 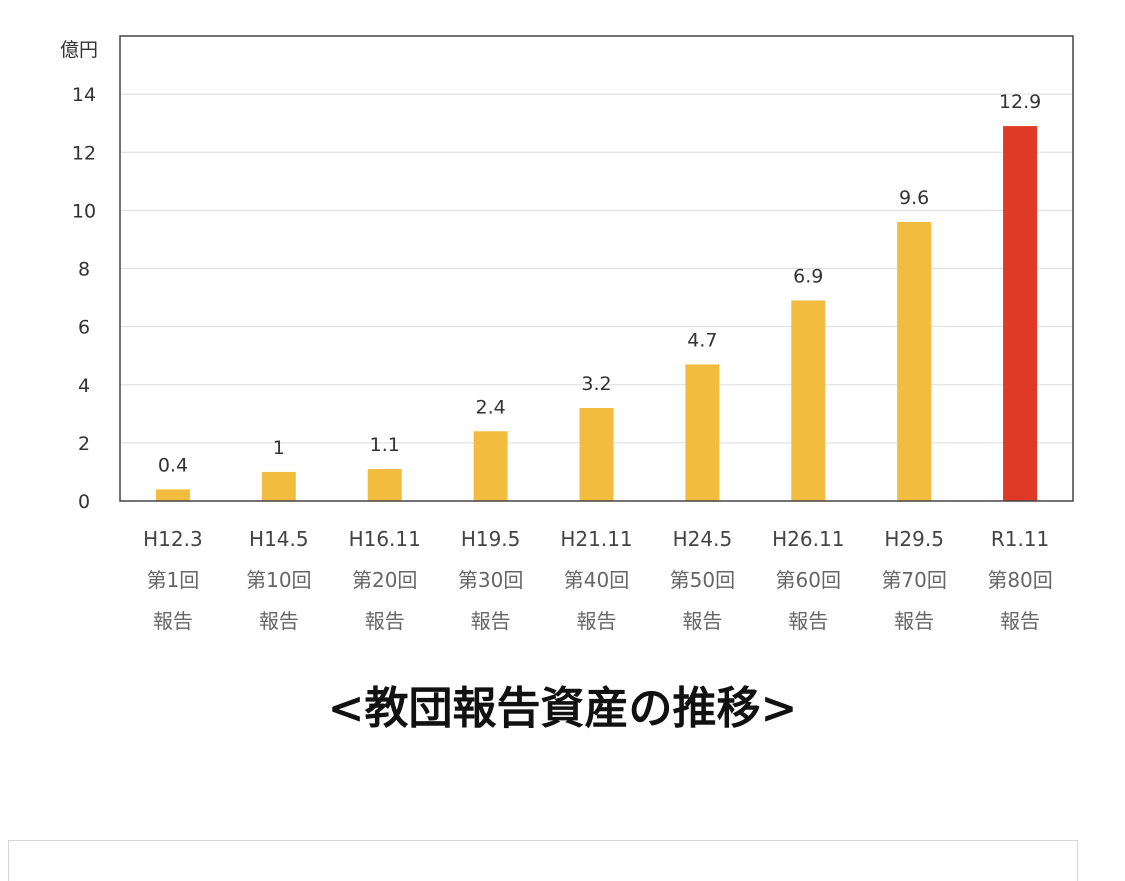 I want to click on x-tick-label: H26.11, so click(x=808, y=539).